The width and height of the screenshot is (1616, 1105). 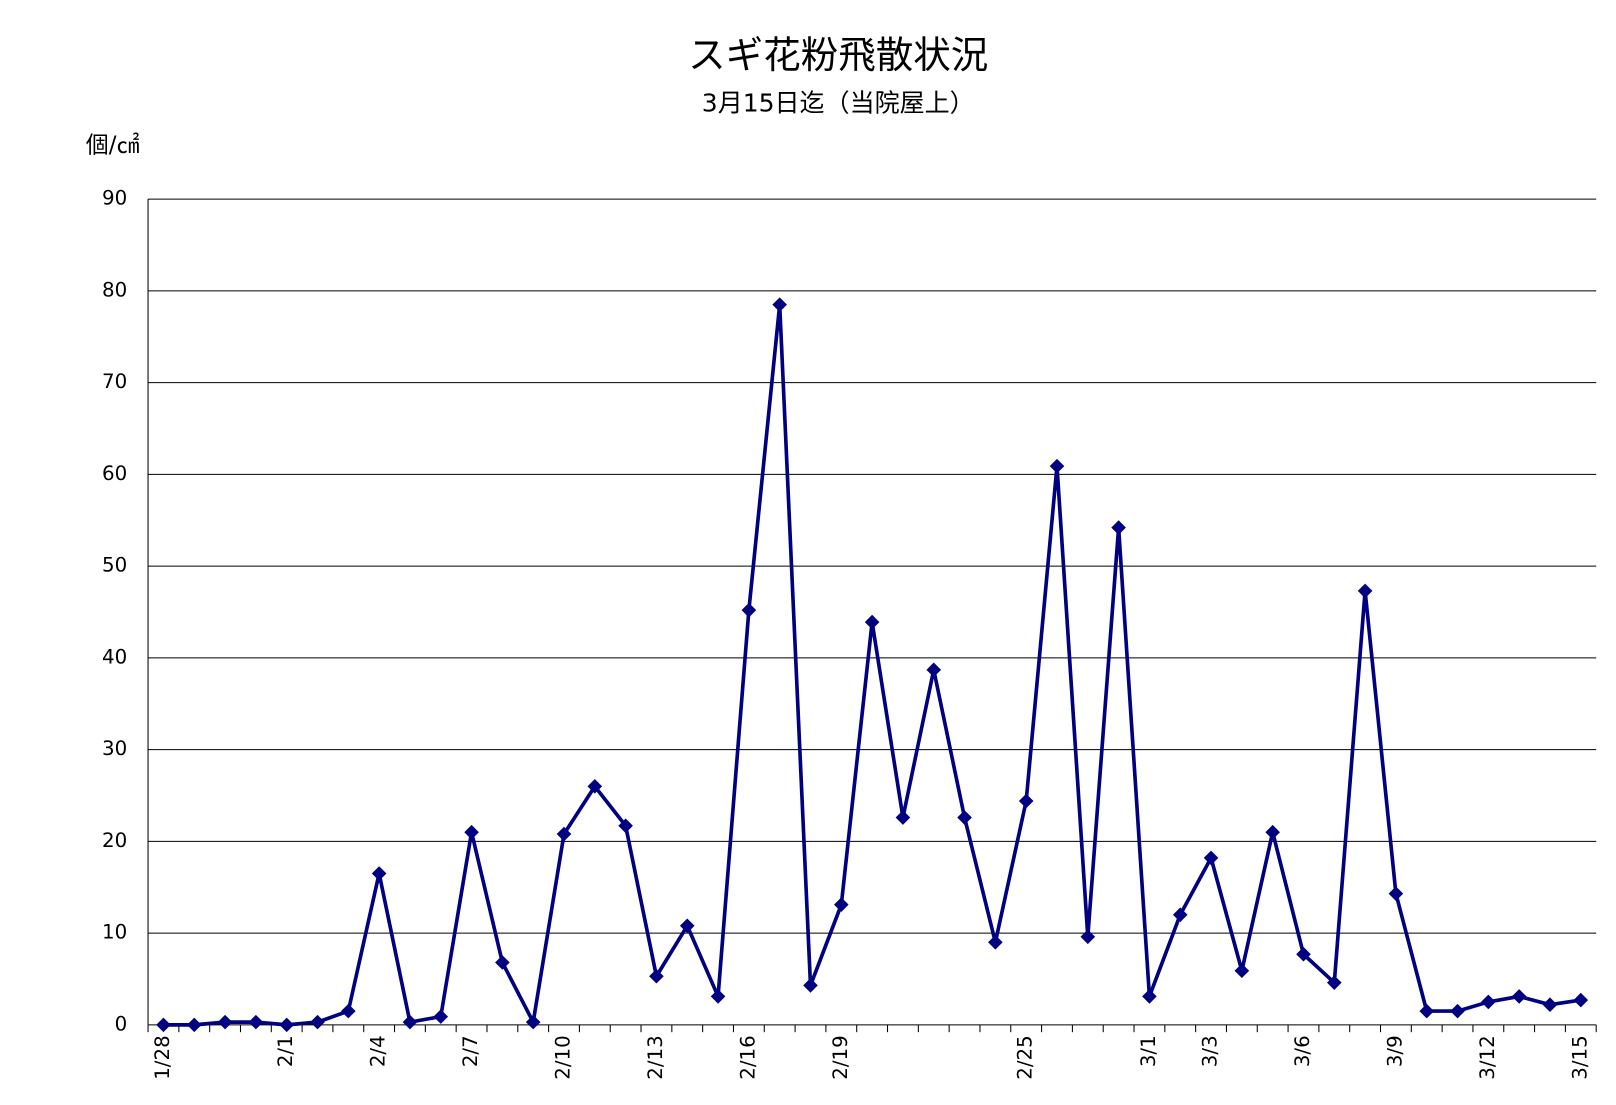 I want to click on y-tick-label: 70, so click(x=114, y=381).